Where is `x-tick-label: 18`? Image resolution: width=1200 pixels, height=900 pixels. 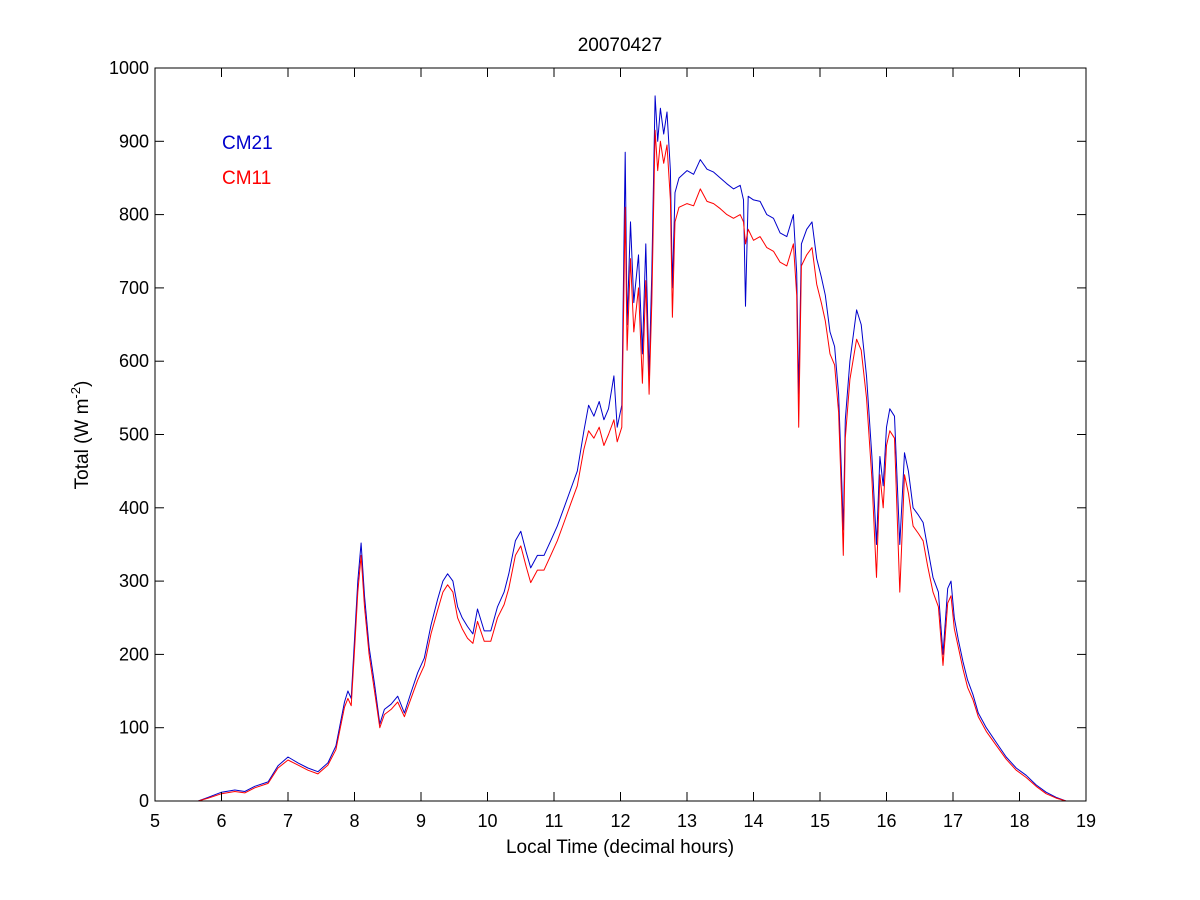 x-tick-label: 18 is located at coordinates (1019, 821).